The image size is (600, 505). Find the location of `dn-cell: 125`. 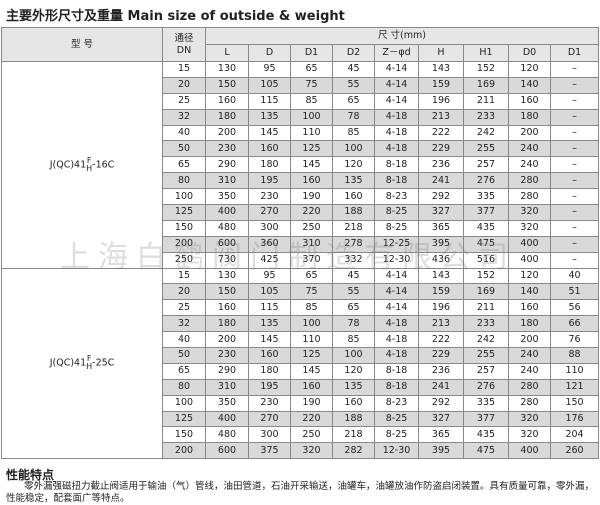

dn-cell: 125 is located at coordinates (184, 419).